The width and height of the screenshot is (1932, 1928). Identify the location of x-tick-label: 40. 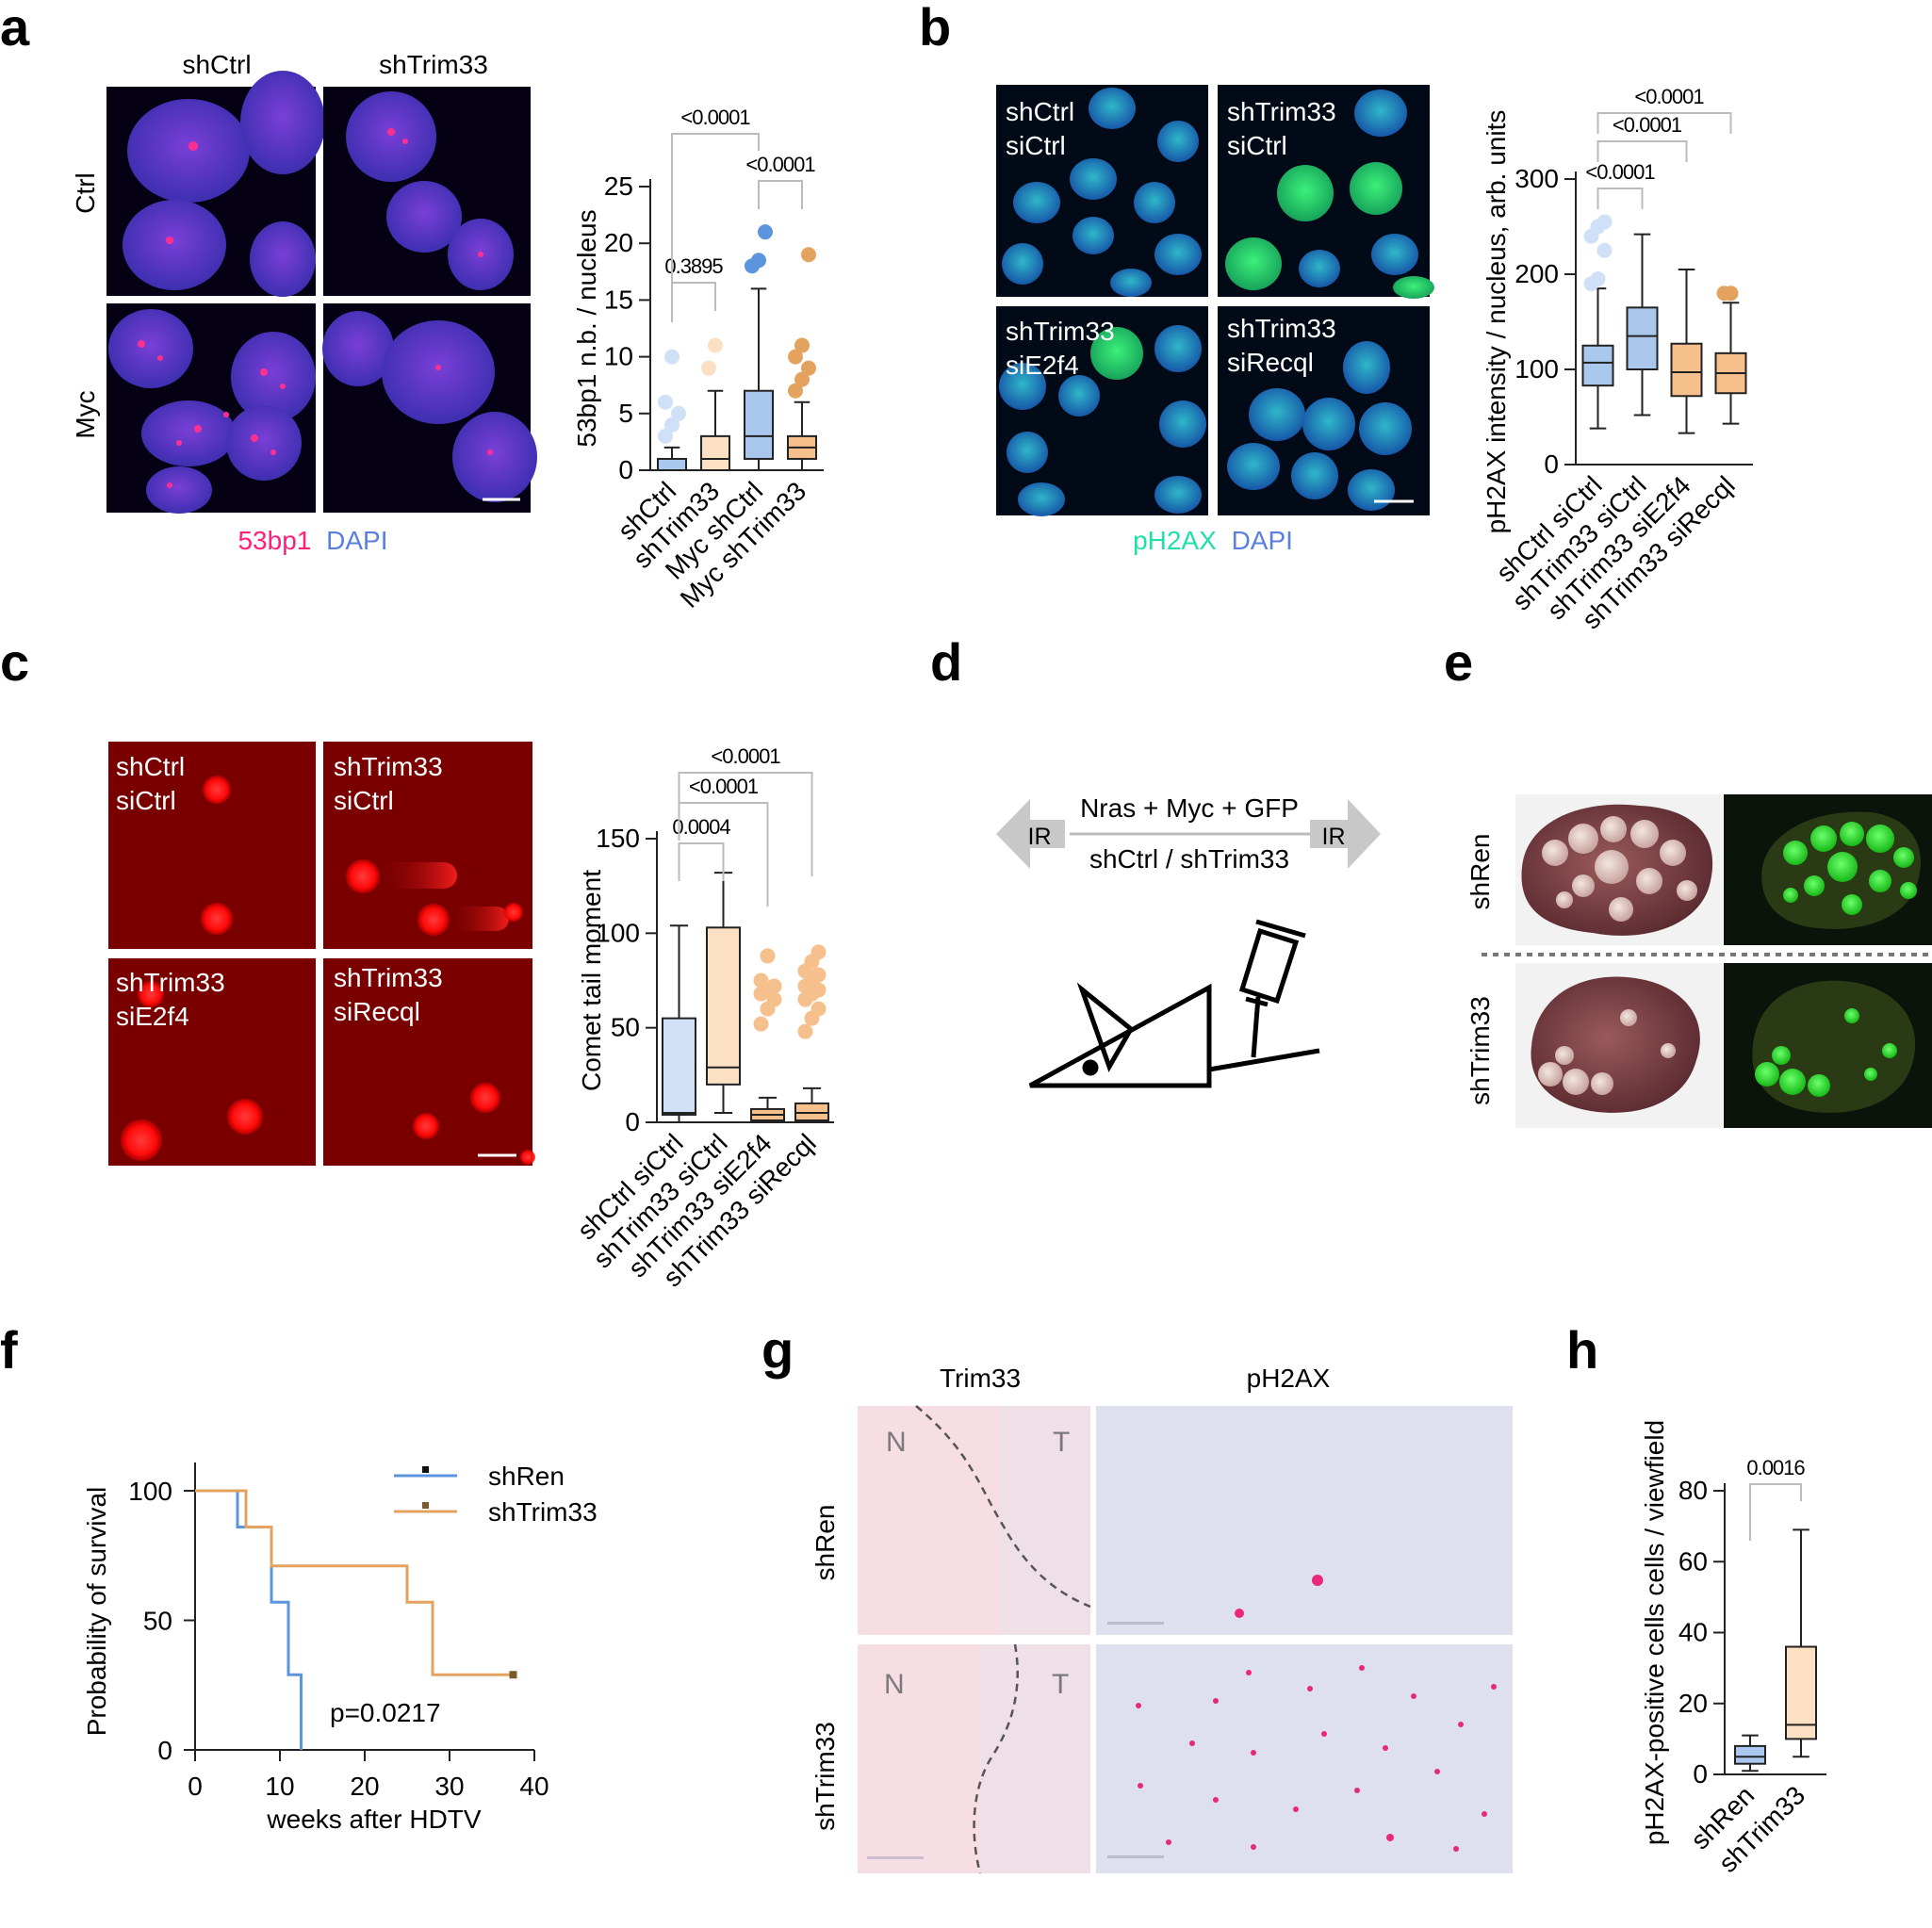
(533, 1786).